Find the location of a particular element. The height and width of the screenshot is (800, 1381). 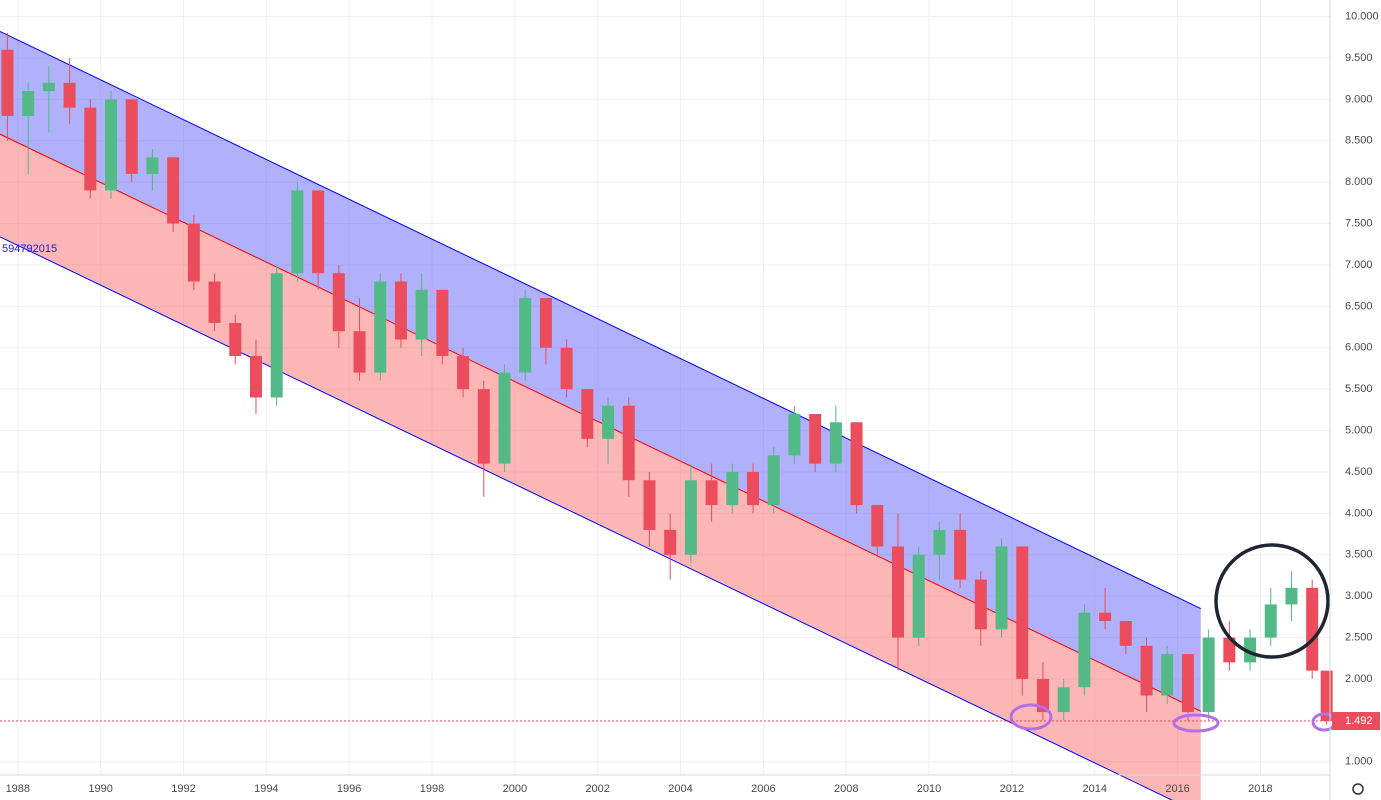

x-tick-label: 2018 is located at coordinates (1260, 789).